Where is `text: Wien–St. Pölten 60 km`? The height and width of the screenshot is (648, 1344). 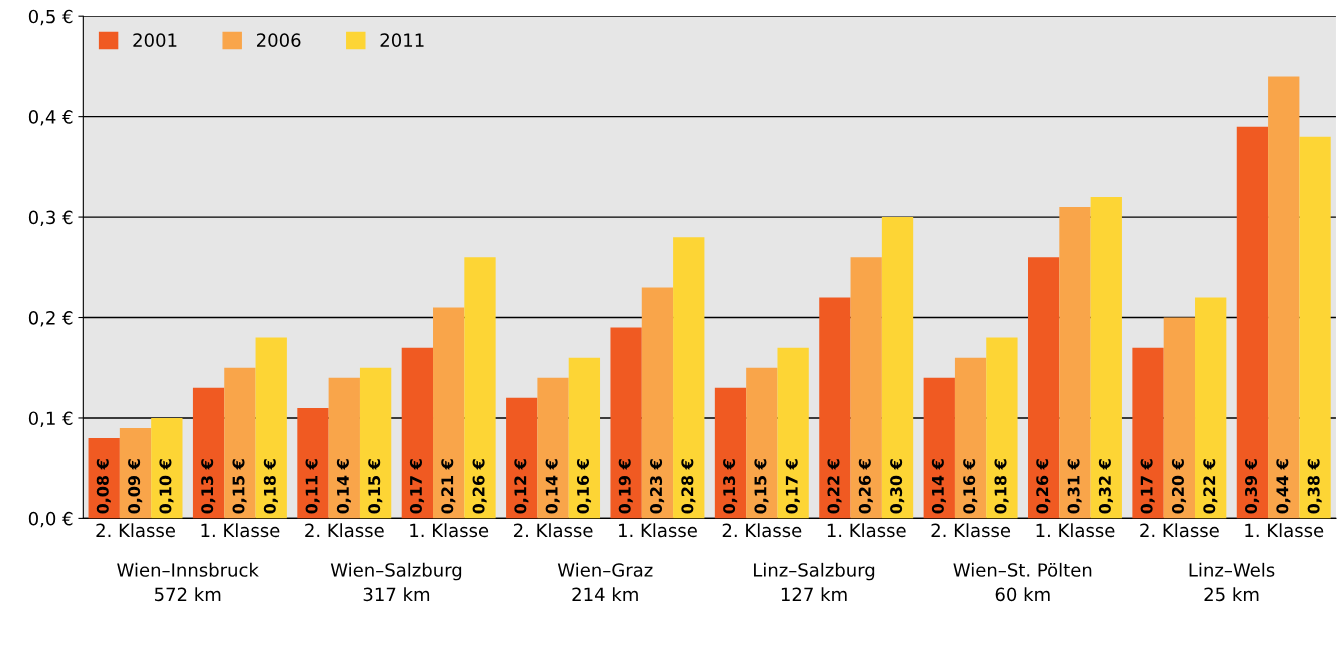
text: Wien–St. Pölten 60 km is located at coordinates (1022, 582).